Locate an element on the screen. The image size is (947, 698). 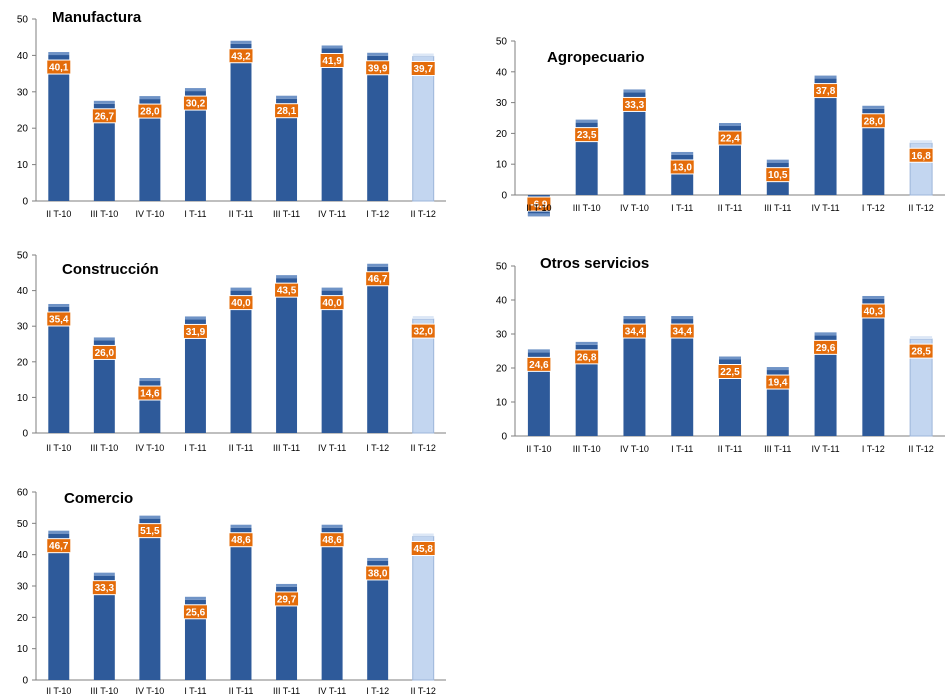
data-label: 26,8 is located at coordinates (587, 357).